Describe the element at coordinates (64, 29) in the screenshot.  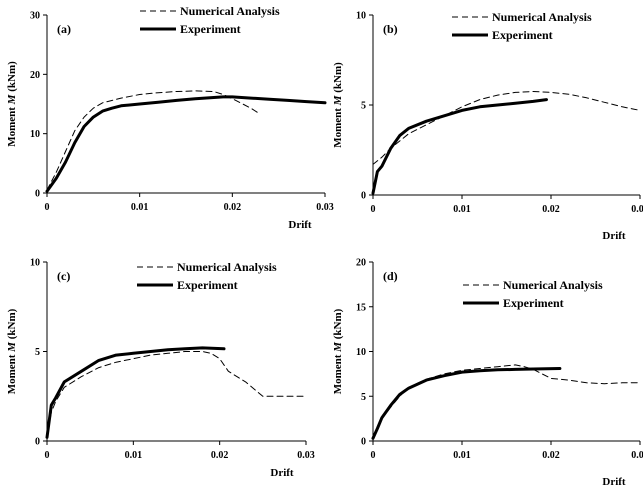
I see `panel-label: (a)` at that location.